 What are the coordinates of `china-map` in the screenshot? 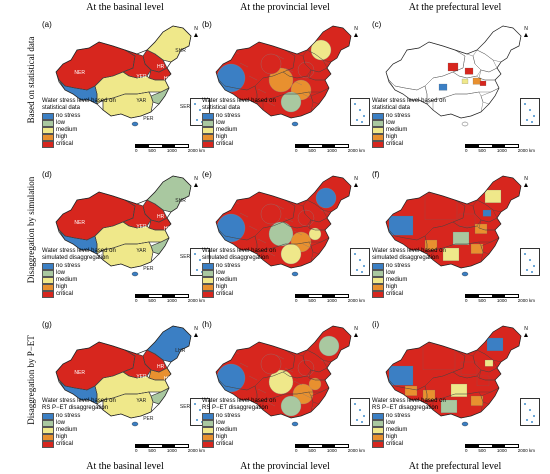 It's located at (453, 76).